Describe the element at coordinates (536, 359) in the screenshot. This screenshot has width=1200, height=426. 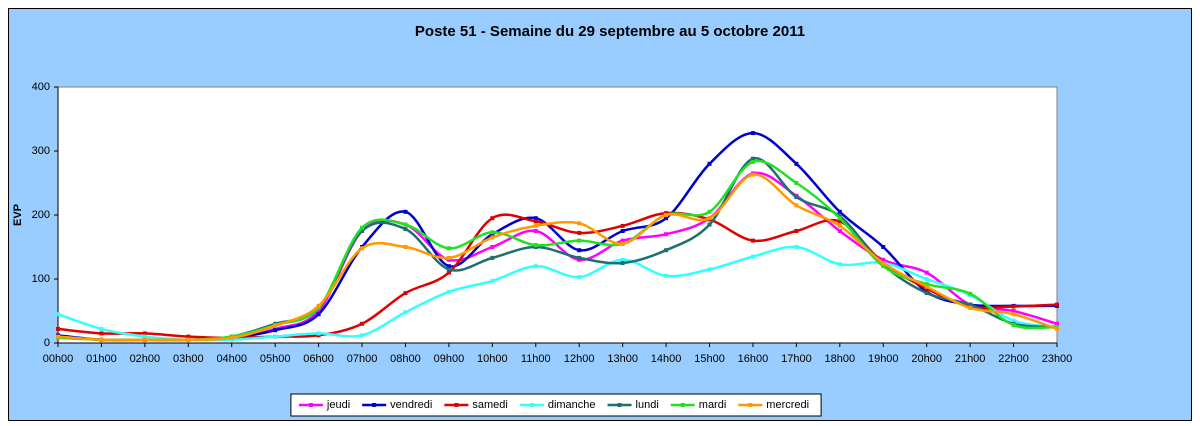
I see `x-tick-label: 11h00` at that location.